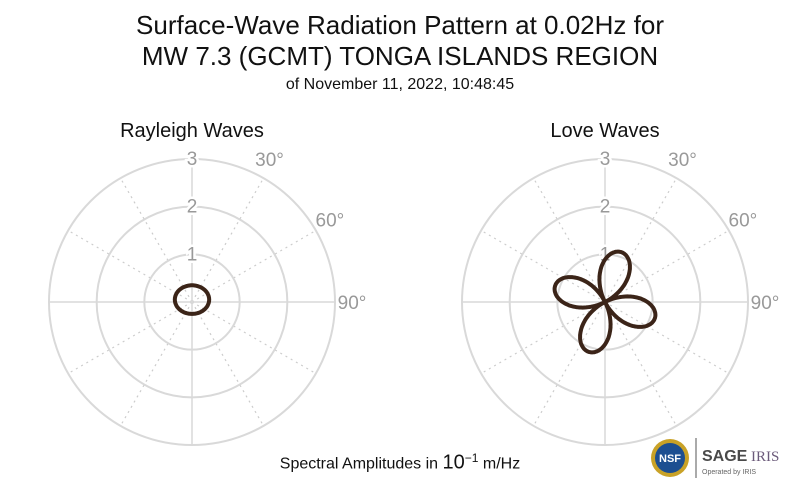  Describe the element at coordinates (729, 472) in the screenshot. I see `operated-by-text: Operated by IRIS` at that location.